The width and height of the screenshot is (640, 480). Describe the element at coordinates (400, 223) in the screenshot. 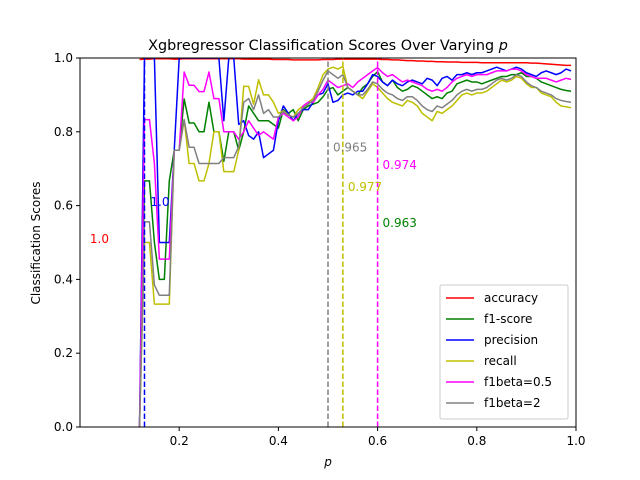

I see `annotation-6: 0.963` at that location.